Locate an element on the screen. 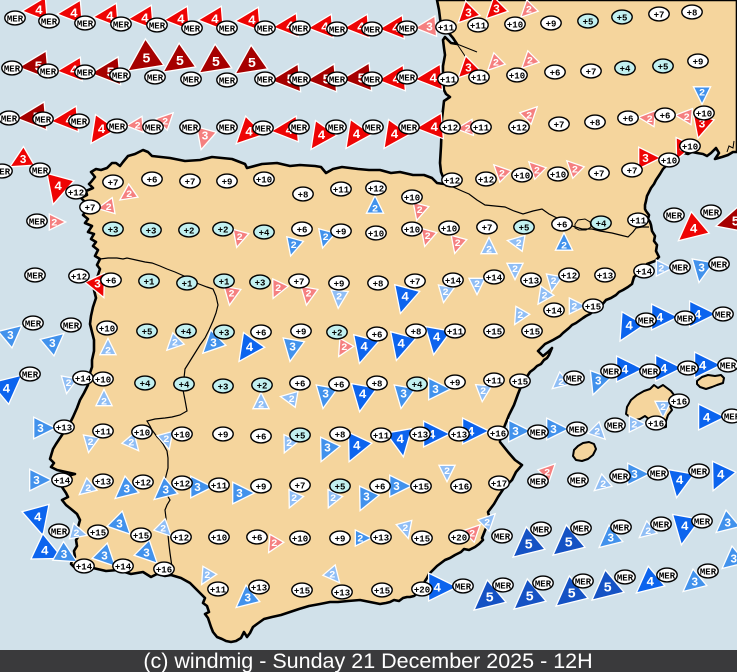 This screenshot has height=672, width=737. svg-text: +13 is located at coordinates (531, 281).